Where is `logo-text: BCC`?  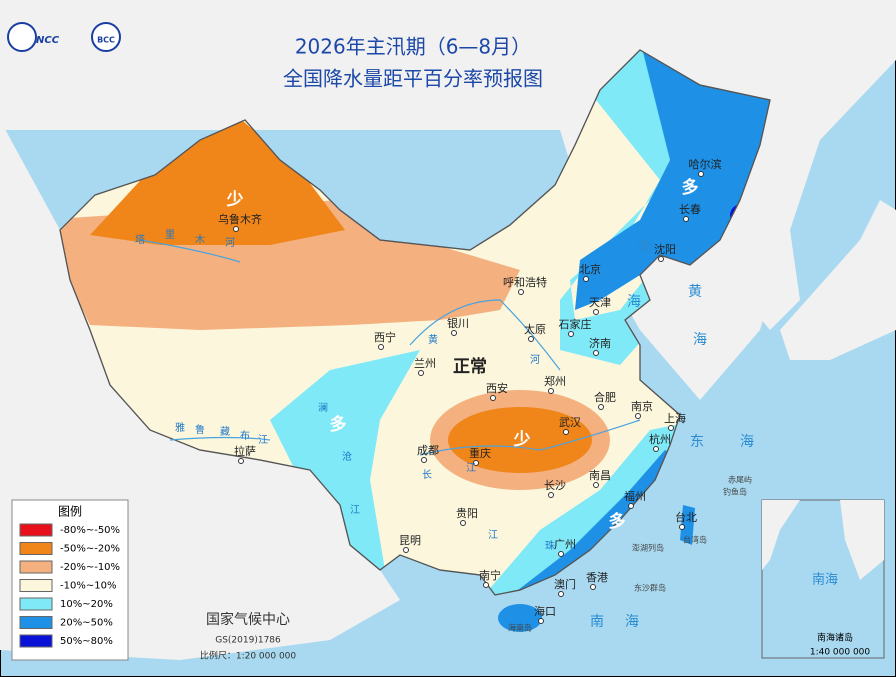 logo-text: BCC is located at coordinates (106, 40).